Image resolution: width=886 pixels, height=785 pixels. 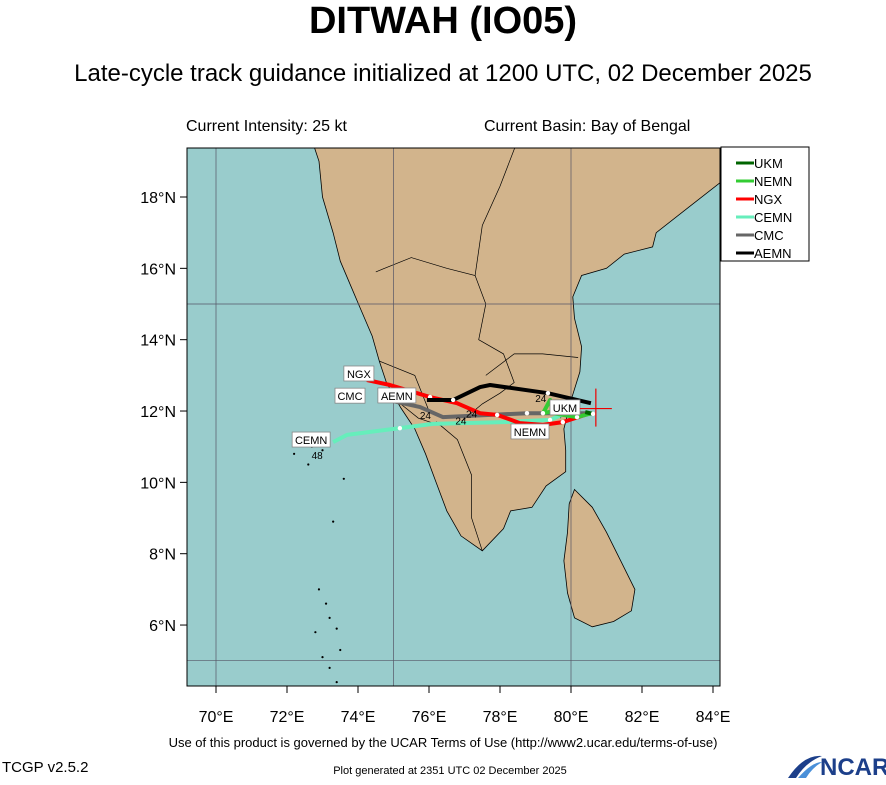 I want to click on track-label-cmc: CMC, so click(x=350, y=395).